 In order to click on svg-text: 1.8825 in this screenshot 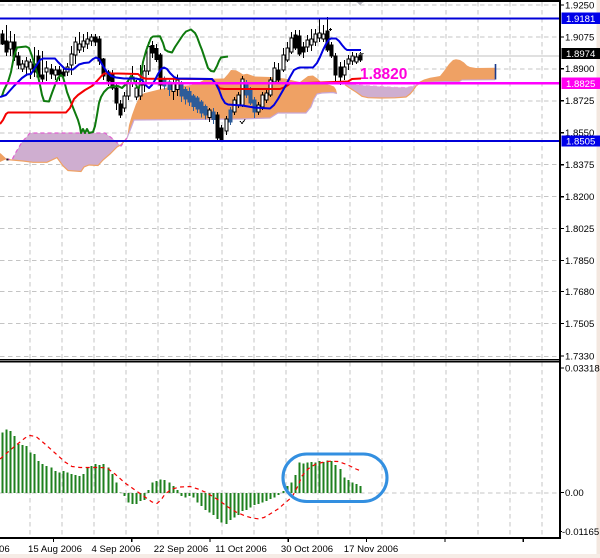, I will do `click(580, 84)`.